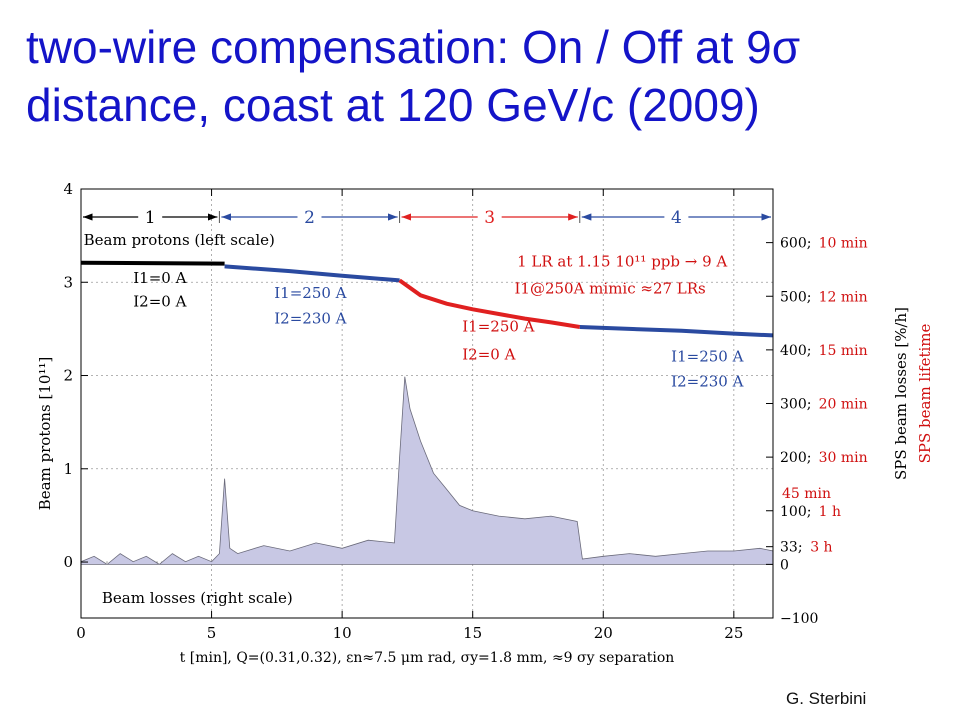  I want to click on x-tick-label: 10, so click(342, 633).